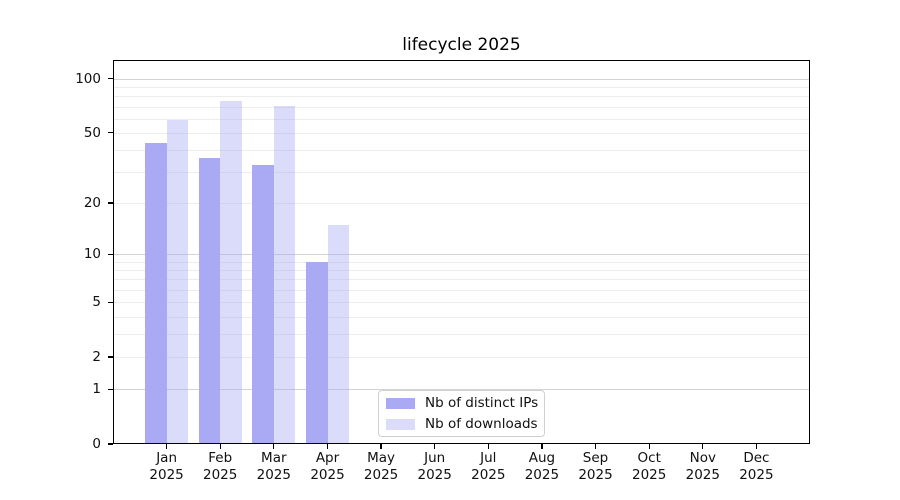 This screenshot has width=900, height=500. What do you see at coordinates (381, 466) in the screenshot?
I see `x-axis-tick-label: May 2025` at bounding box center [381, 466].